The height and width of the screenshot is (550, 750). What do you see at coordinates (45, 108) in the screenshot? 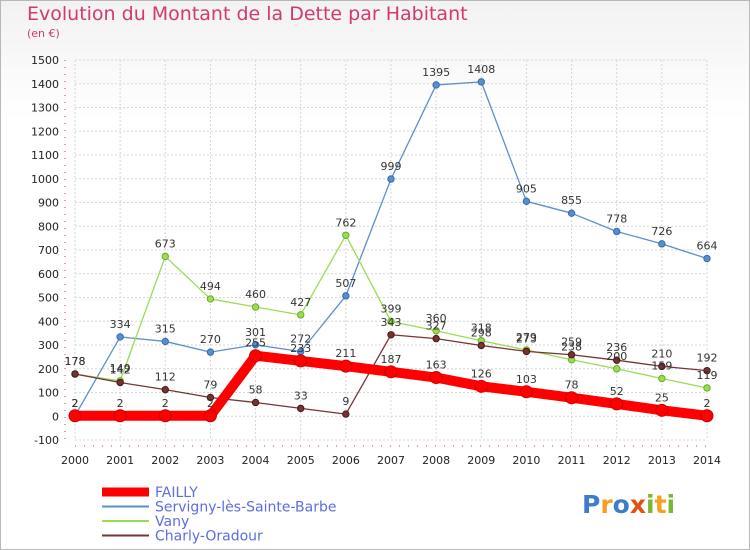
I see `y-tick-label: 1300` at bounding box center [45, 108].